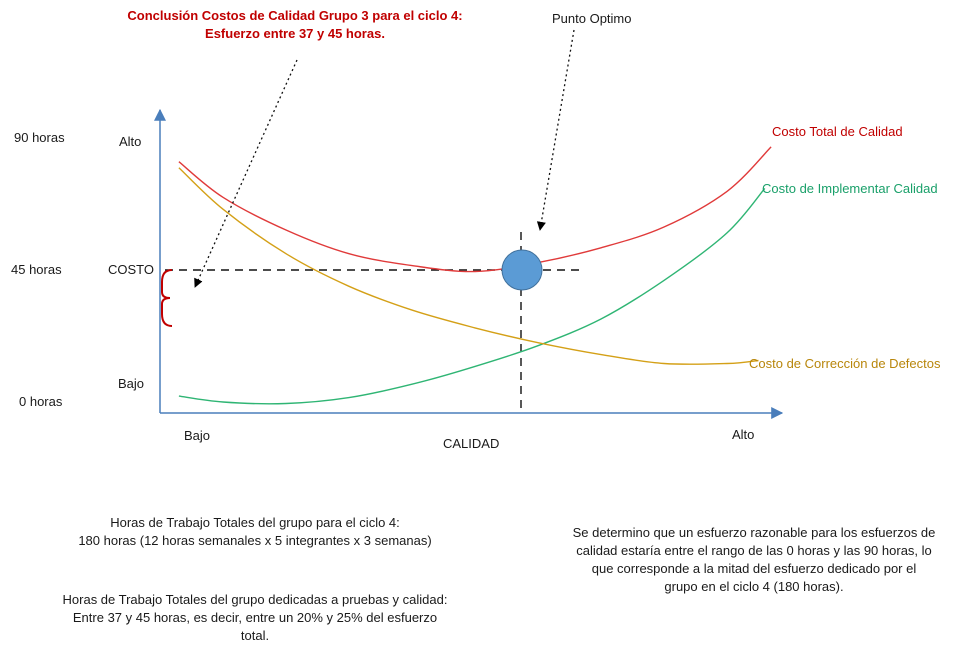 The image size is (969, 656). Describe the element at coordinates (197, 435) in the screenshot. I see `x-qual-label-left: Bajo` at that location.